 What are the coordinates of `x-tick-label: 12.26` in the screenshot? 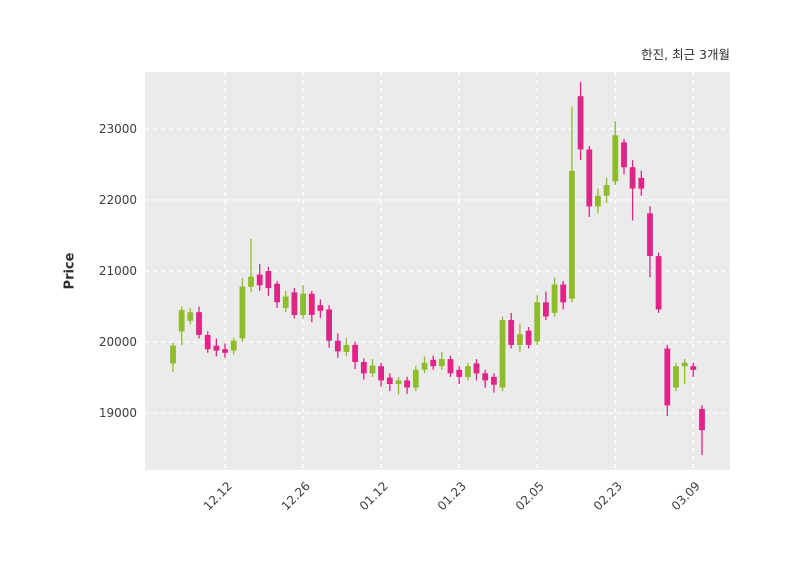 It's located at (295, 496).